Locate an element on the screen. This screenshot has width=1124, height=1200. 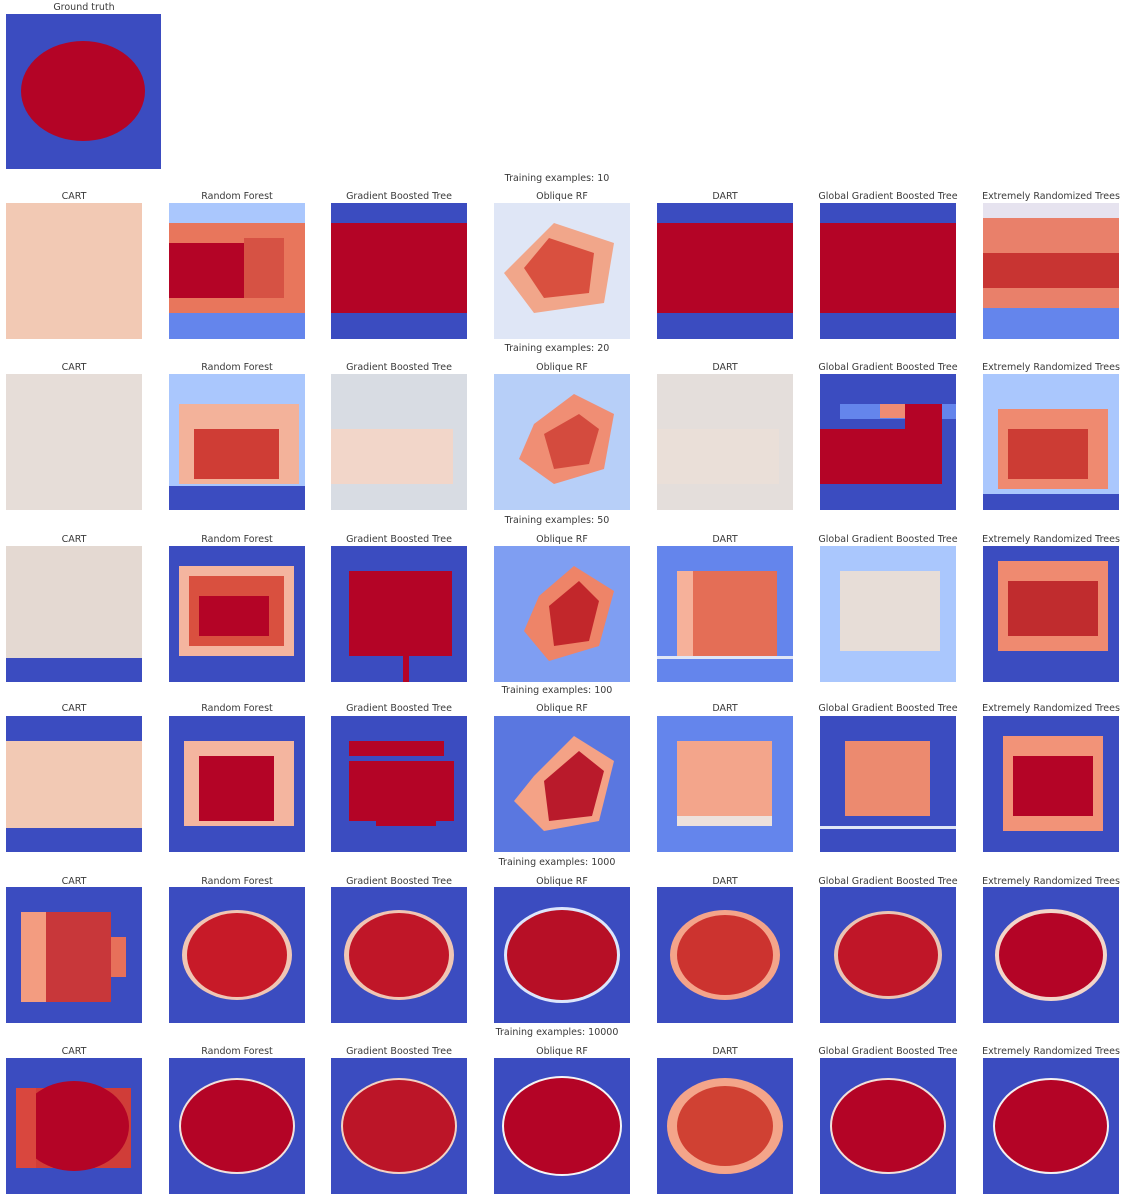
ground-truth-panel is located at coordinates (83, 91).